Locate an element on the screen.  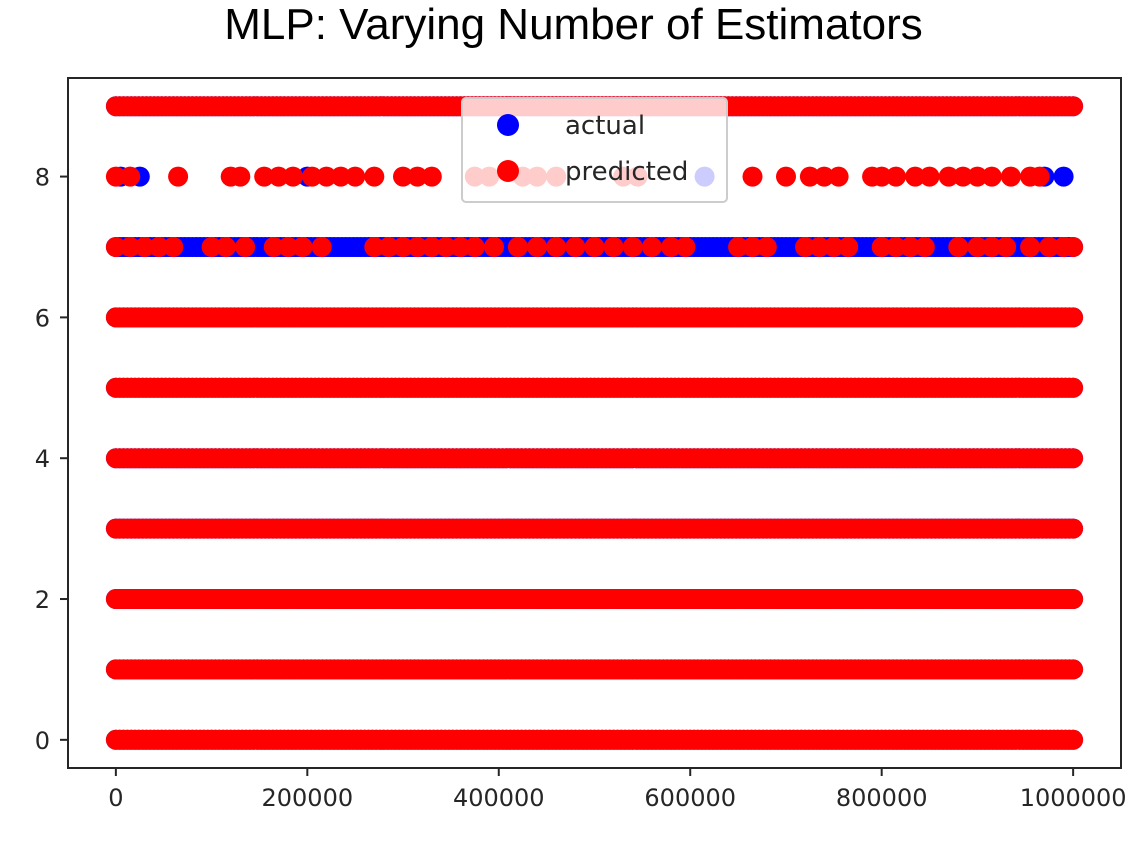
x-tick-label: 400000 is located at coordinates (499, 798).